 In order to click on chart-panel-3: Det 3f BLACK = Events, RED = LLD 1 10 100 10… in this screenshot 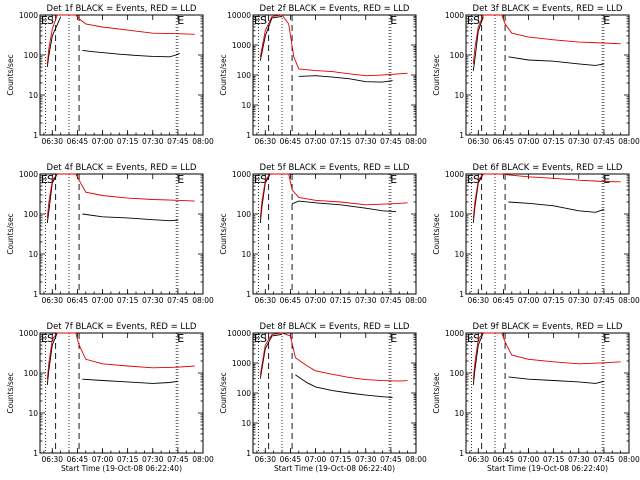, I will do `click(536, 75)`.